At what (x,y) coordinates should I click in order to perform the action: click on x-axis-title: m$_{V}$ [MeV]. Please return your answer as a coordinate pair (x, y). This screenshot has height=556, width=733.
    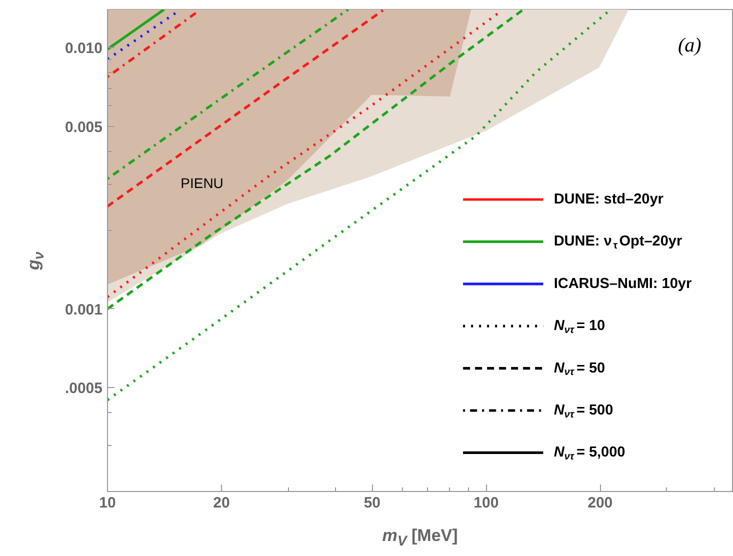
    Looking at the image, I should click on (420, 538).